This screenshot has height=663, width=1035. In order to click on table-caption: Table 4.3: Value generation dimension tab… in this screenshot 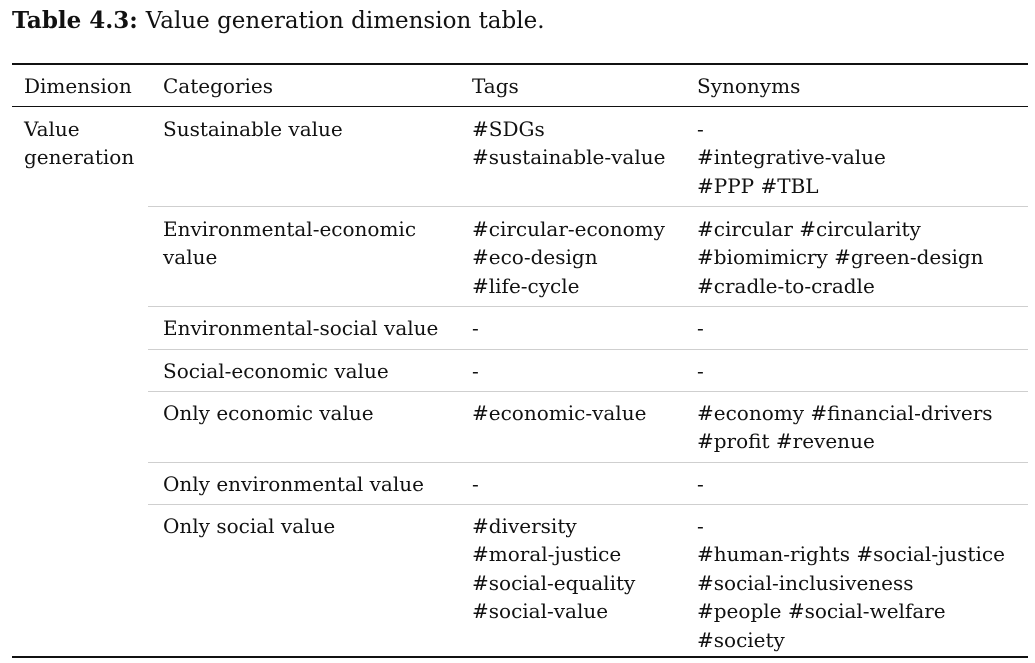, I will do `click(278, 21)`.